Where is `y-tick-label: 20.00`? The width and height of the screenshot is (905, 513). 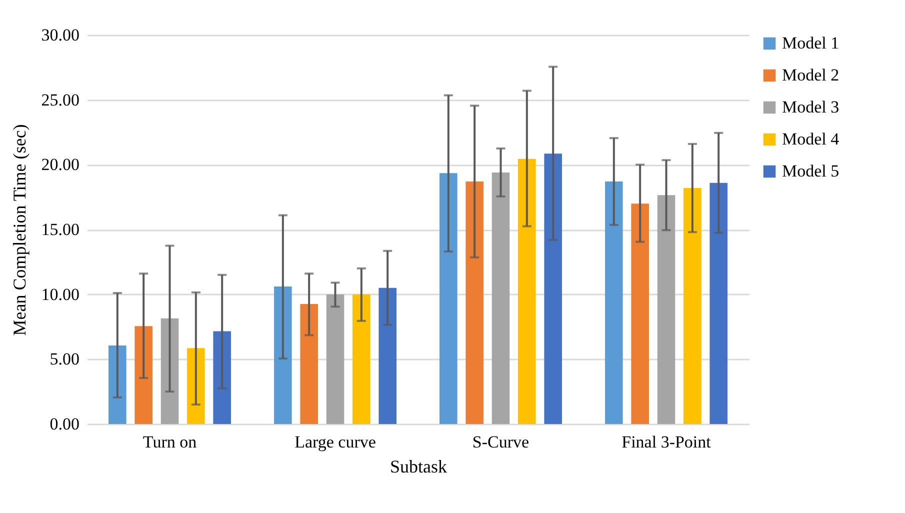
y-tick-label: 20.00 is located at coordinates (60, 164).